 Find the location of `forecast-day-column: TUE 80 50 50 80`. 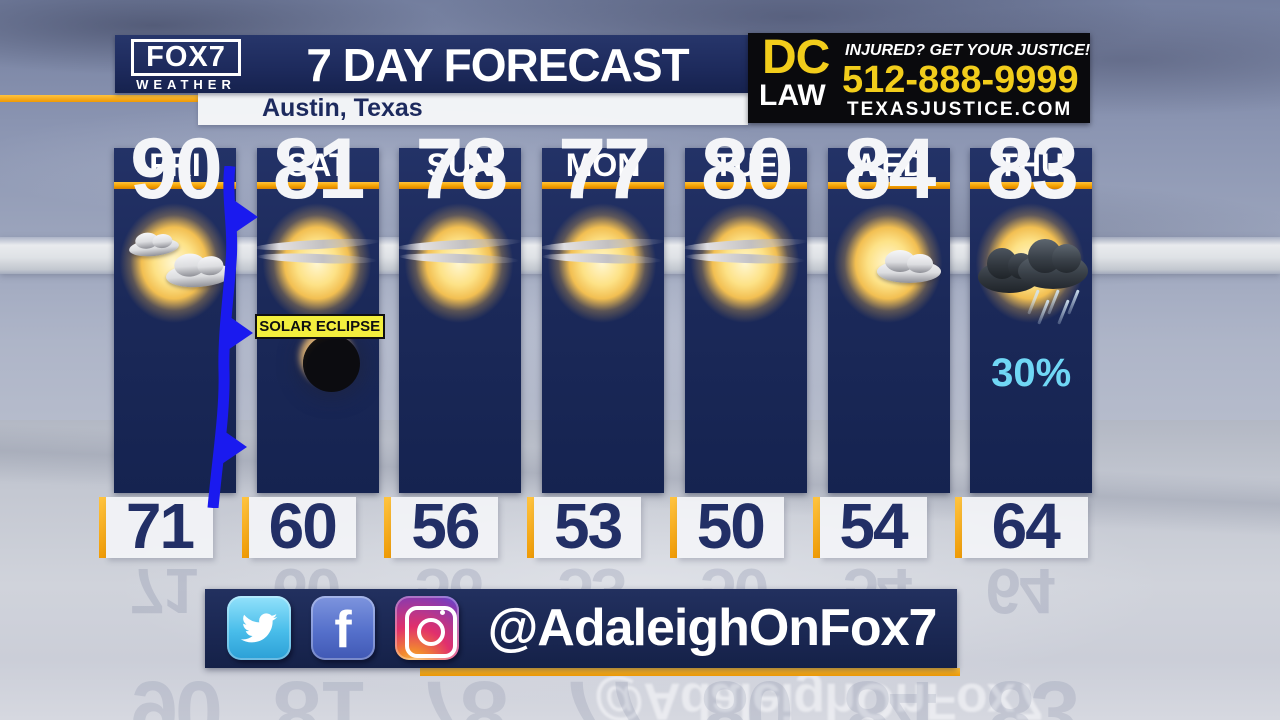

forecast-day-column: TUE 80 50 50 80 is located at coordinates (738, 423).